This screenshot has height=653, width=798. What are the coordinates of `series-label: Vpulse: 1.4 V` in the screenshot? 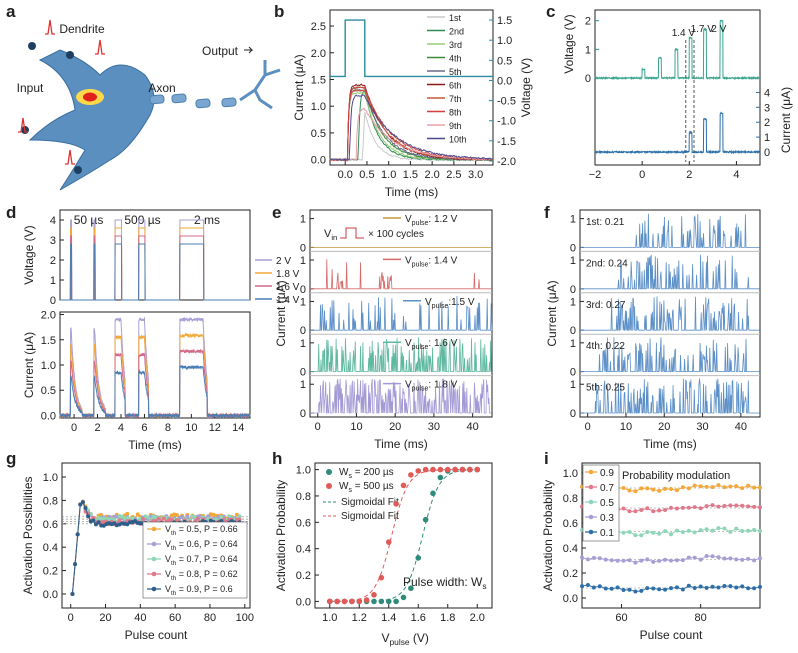 It's located at (431, 261).